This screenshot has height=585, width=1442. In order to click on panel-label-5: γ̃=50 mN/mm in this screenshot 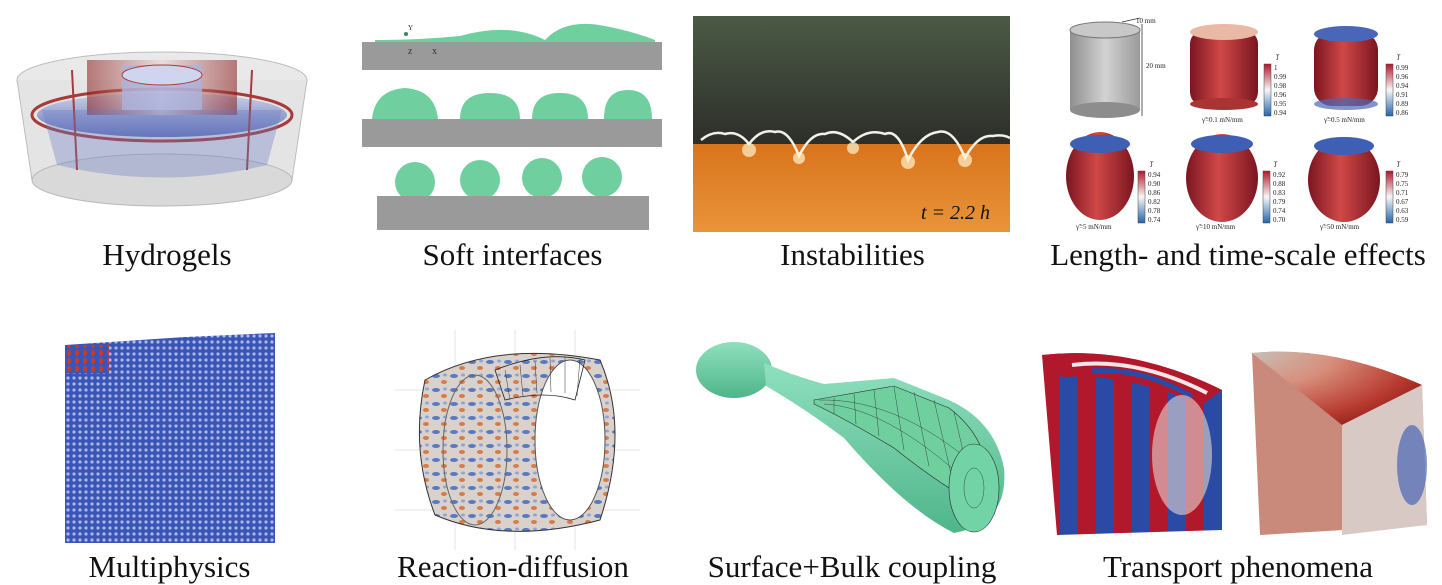, I will do `click(1339, 227)`.